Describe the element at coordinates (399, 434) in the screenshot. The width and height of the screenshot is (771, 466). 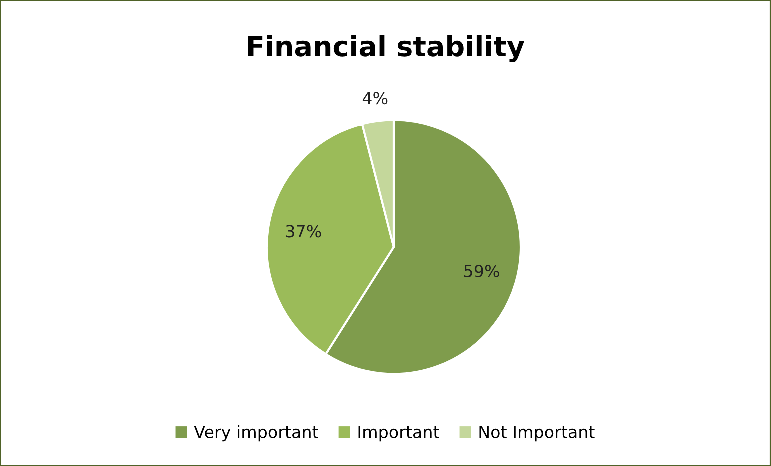
I see `legend-label: Important` at that location.